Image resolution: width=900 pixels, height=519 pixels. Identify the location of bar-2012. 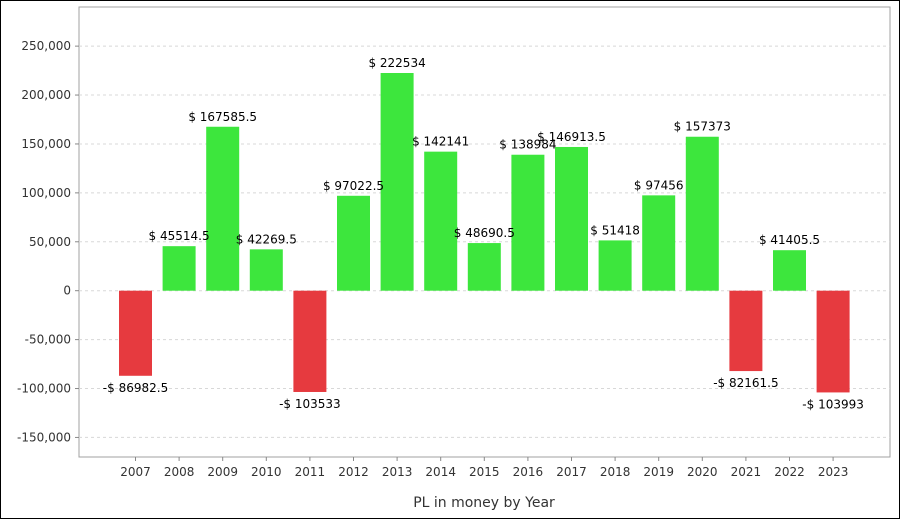
(353, 243).